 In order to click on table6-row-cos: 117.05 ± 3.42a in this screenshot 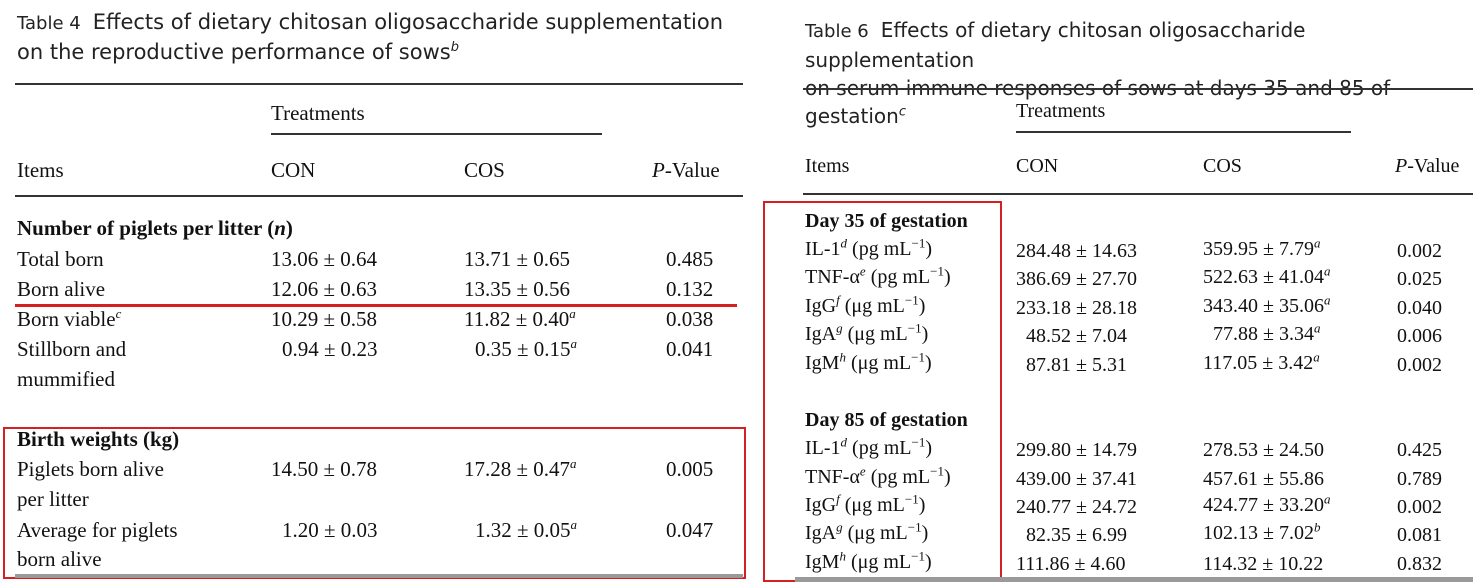, I will do `click(1261, 362)`.